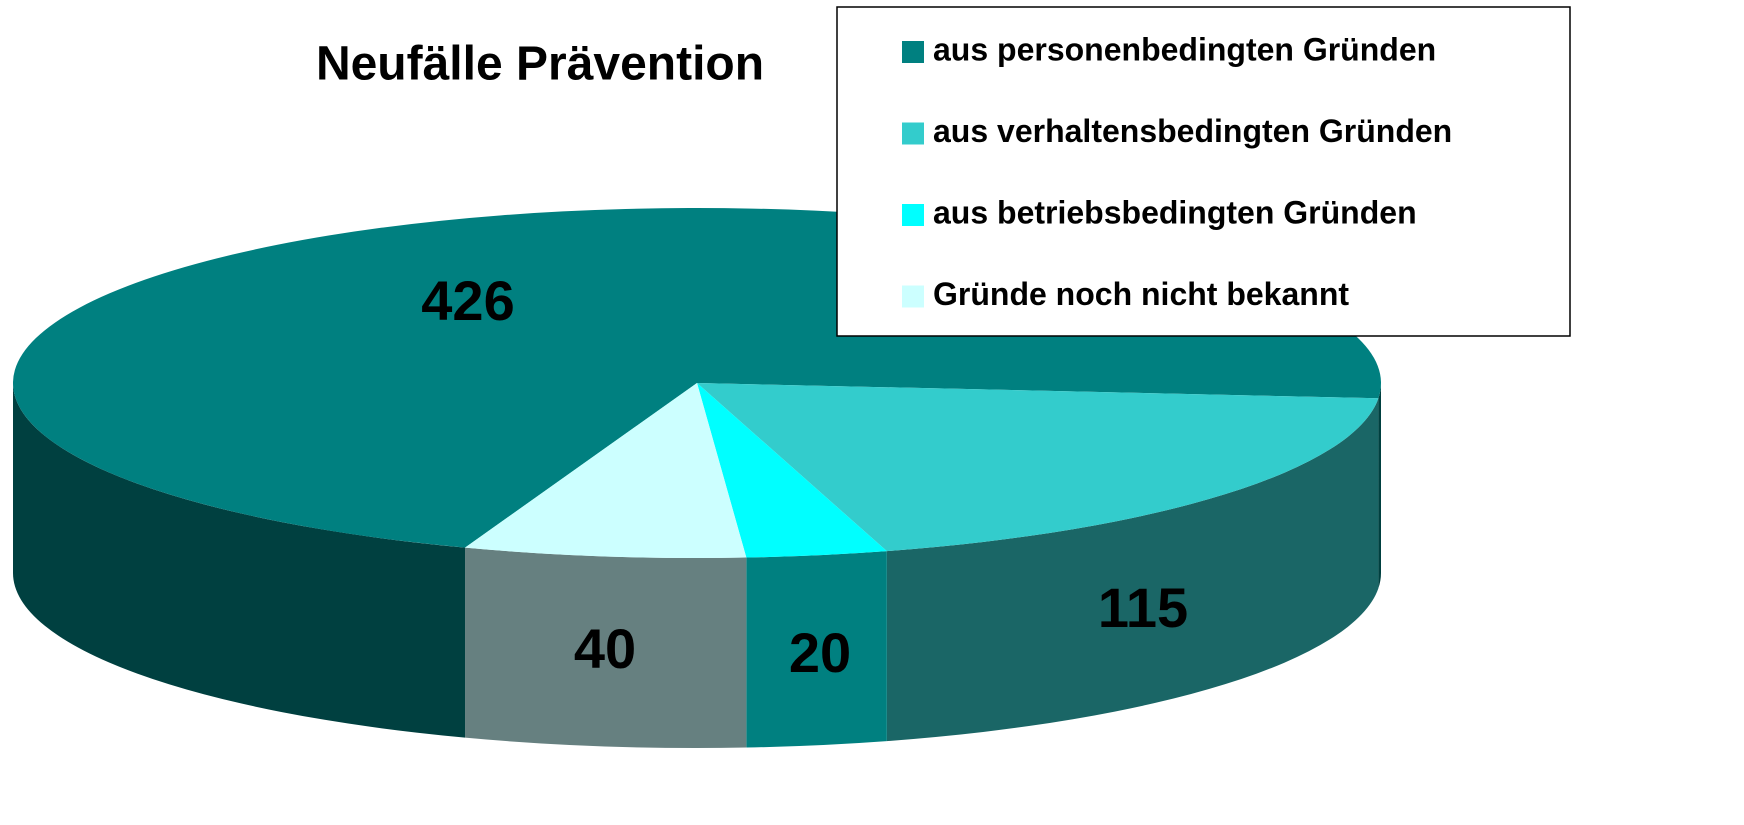  I want to click on data-label: 426, so click(467, 300).